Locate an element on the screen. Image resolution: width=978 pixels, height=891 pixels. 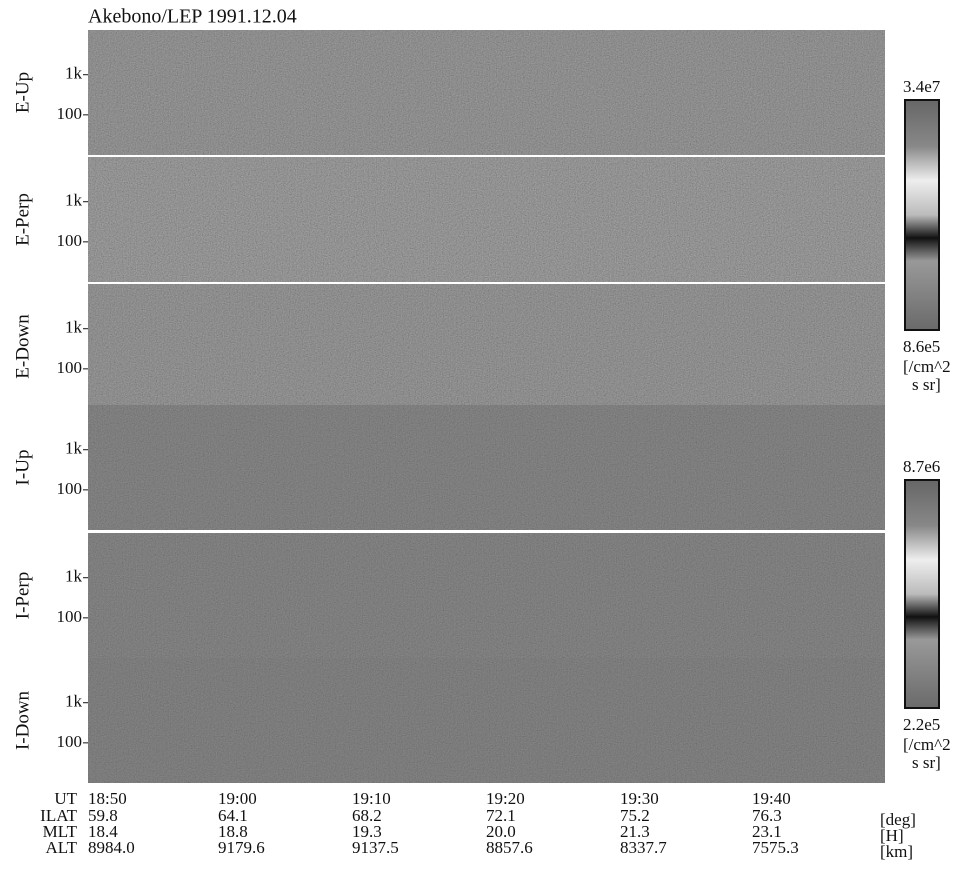
panel-label: I-Perp is located at coordinates (22, 595).